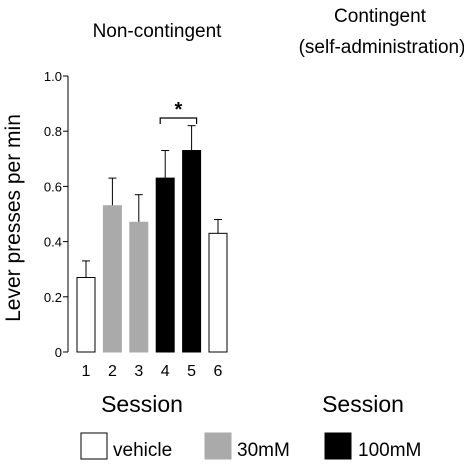 This screenshot has width=464, height=464. I want to click on x-tick-label: 6, so click(218, 371).